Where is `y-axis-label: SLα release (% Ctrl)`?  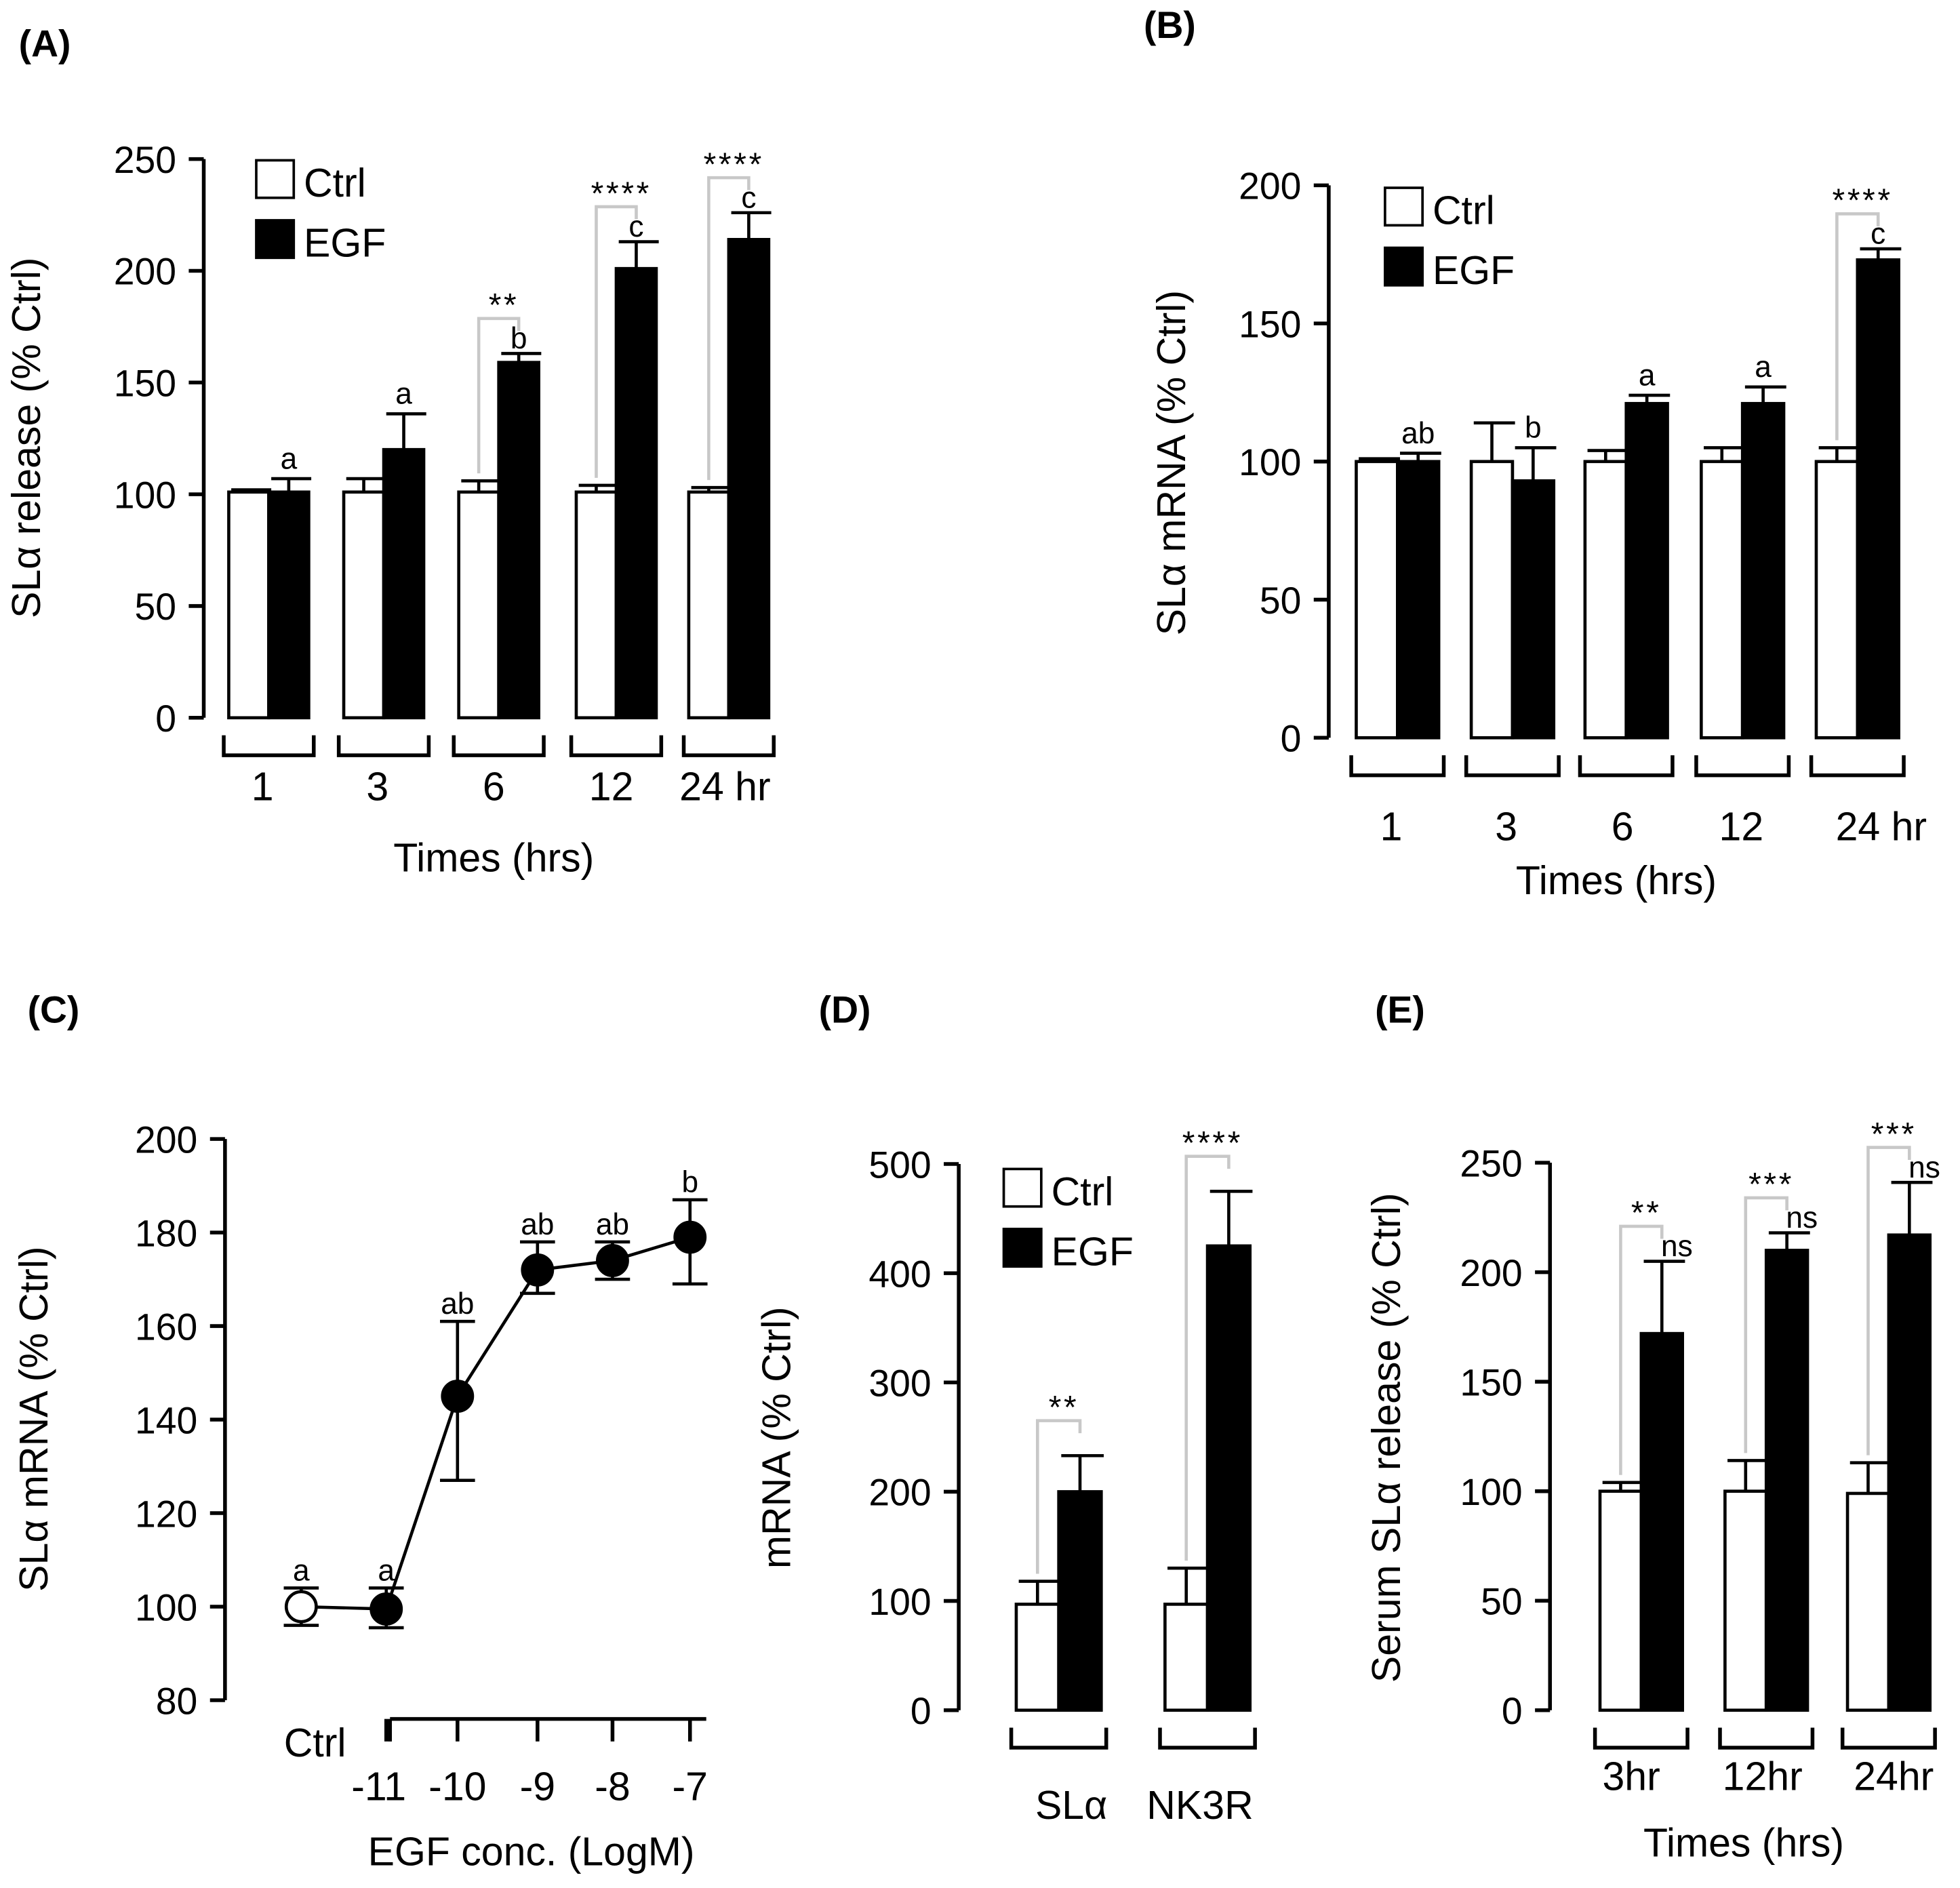 y-axis-label: SLα release (% Ctrl) is located at coordinates (27, 438).